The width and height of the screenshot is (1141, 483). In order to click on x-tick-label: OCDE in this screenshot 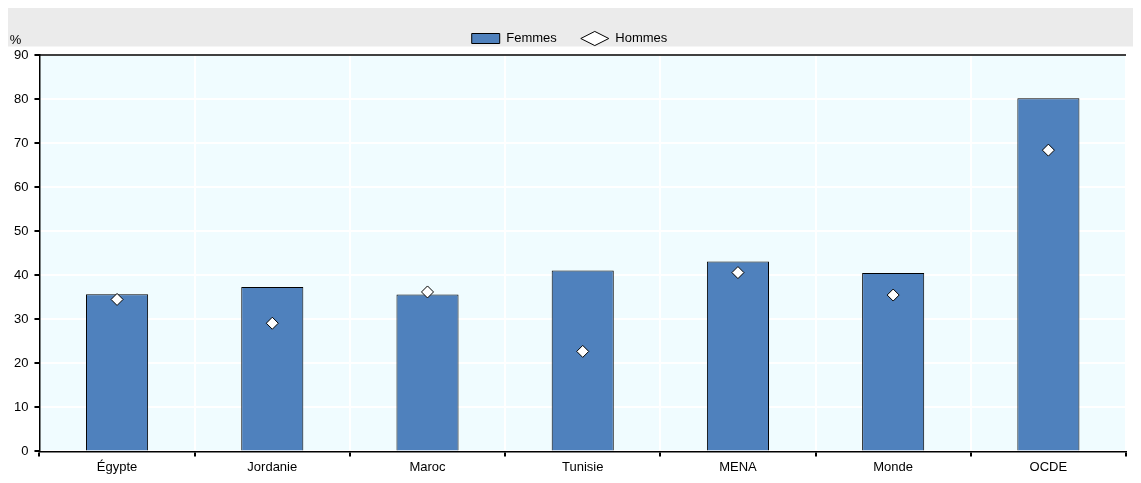, I will do `click(1048, 466)`.